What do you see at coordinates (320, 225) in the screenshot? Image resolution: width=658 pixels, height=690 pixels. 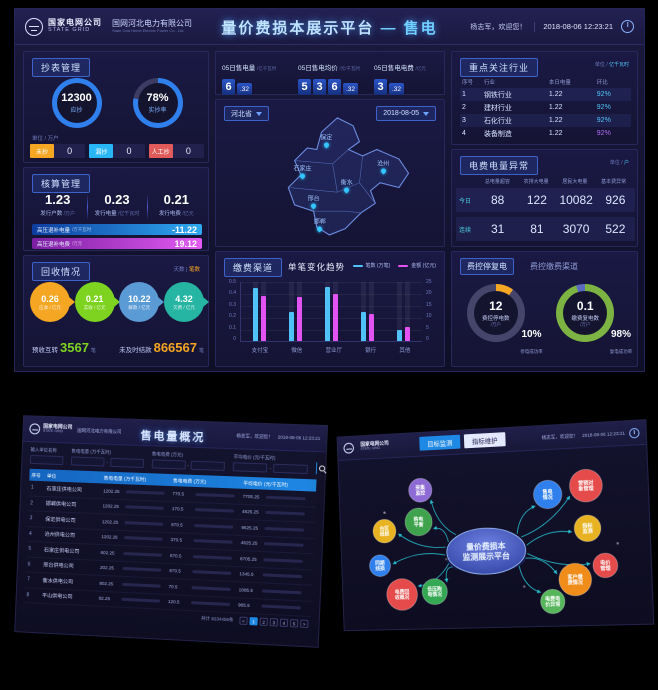 I see `map-city: 邯郸` at bounding box center [320, 225].